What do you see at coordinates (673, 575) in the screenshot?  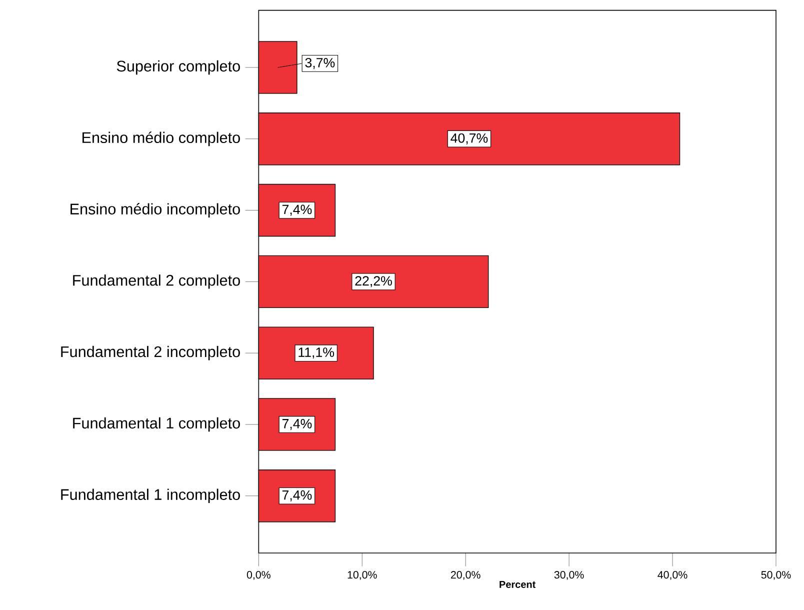 I see `x-tick-label: 40,0%` at bounding box center [673, 575].